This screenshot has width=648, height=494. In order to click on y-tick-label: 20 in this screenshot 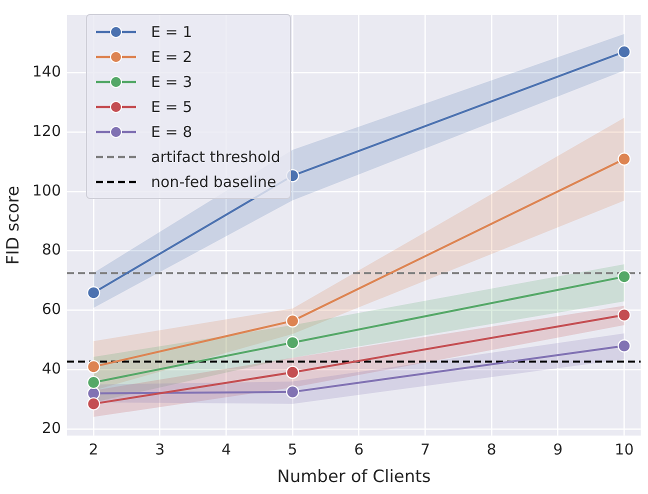, I will do `click(52, 427)`.